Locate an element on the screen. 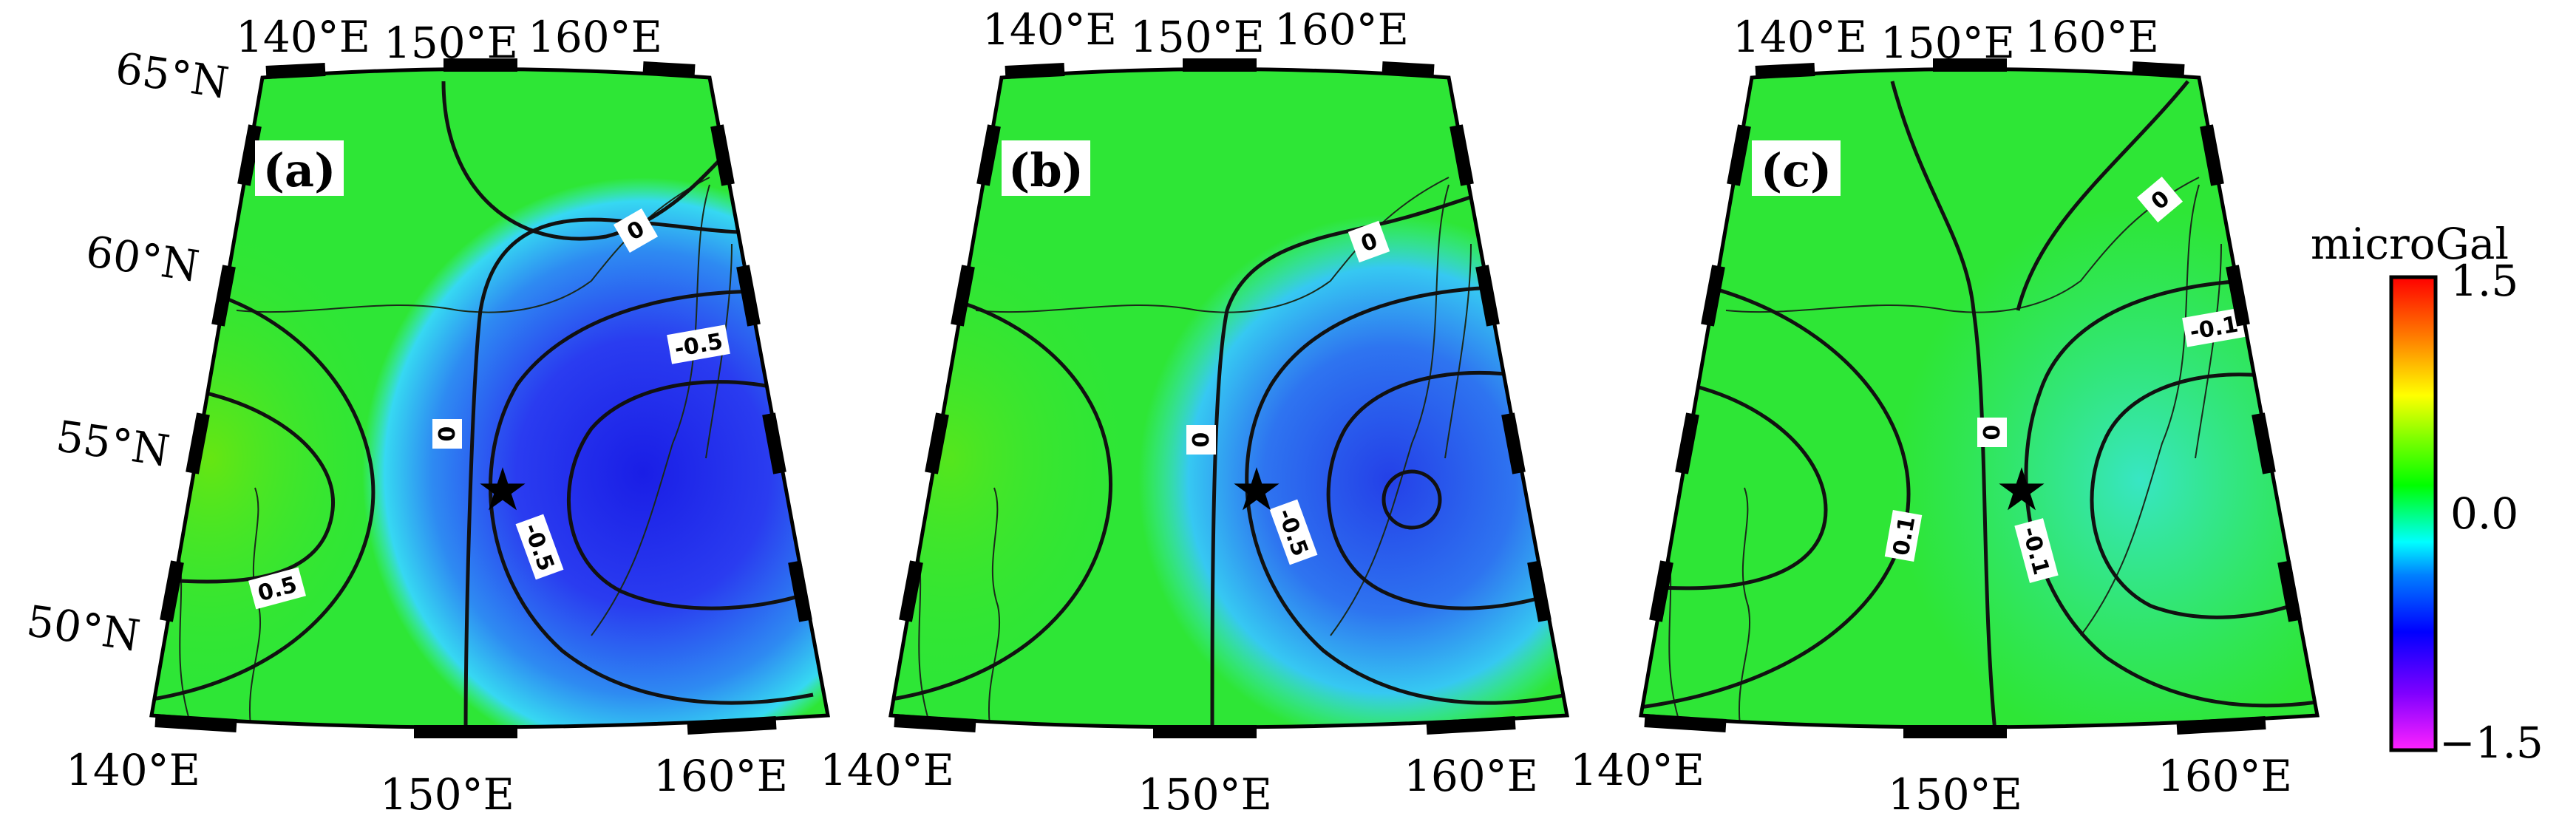 The height and width of the screenshot is (827, 2576). tick-label-left: 65°N is located at coordinates (172, 76).